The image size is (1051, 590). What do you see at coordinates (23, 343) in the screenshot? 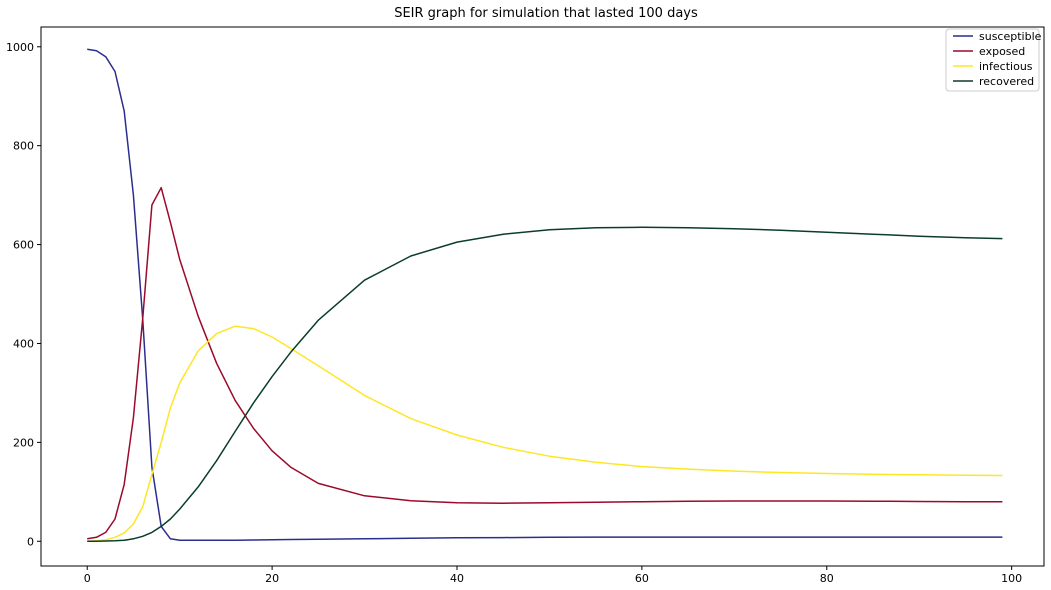
I see `y-tick-label: 400` at bounding box center [23, 343].